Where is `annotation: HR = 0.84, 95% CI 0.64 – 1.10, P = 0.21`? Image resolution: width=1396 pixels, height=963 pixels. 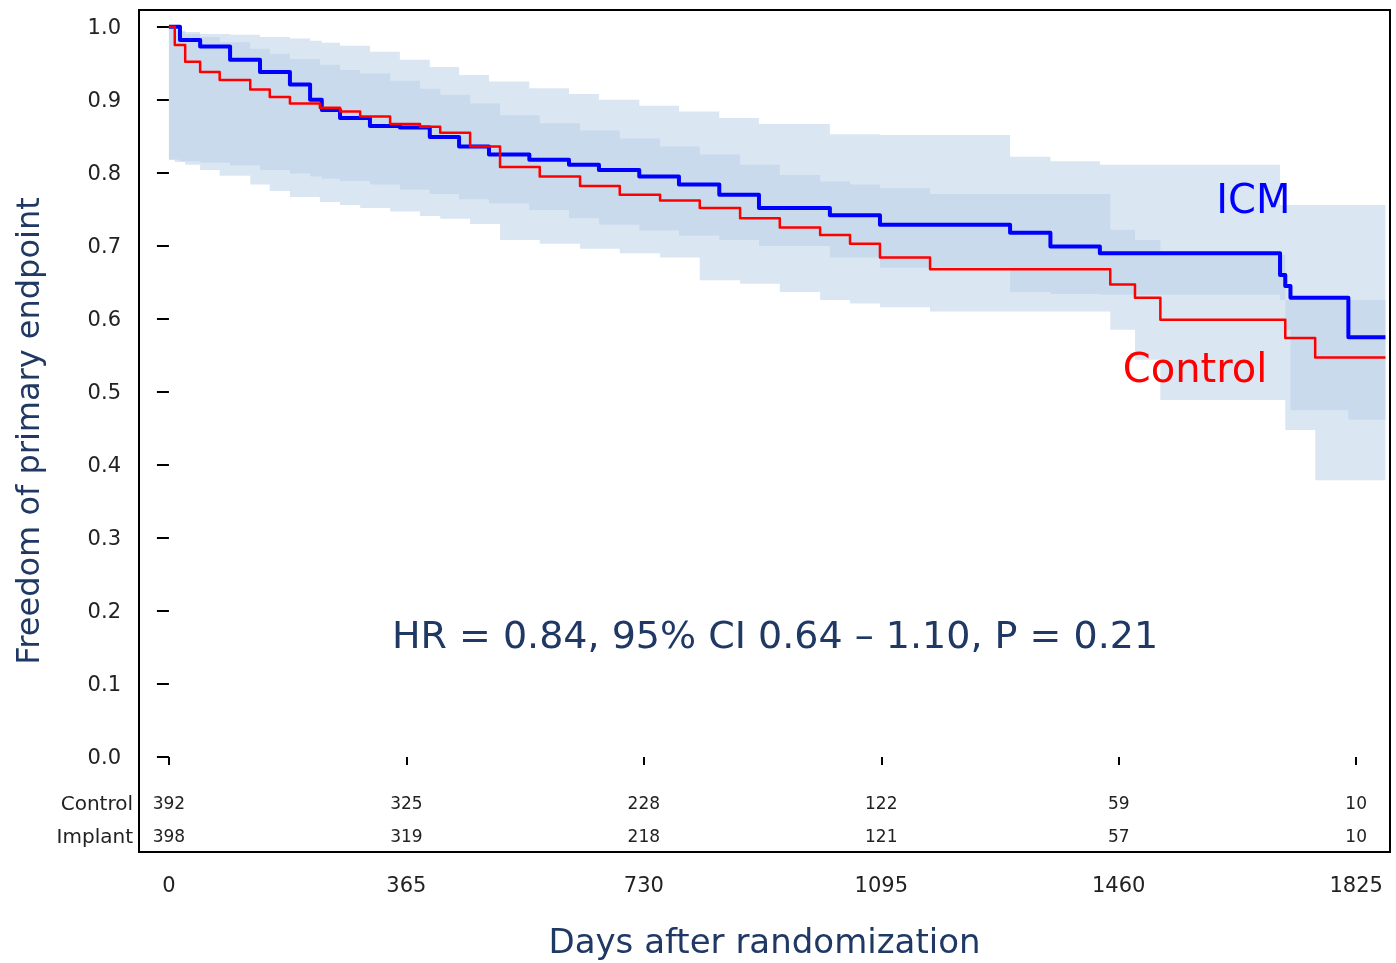
annotation: HR = 0.84, 95% CI 0.64 – 1.10, P = 0.21 is located at coordinates (775, 635).